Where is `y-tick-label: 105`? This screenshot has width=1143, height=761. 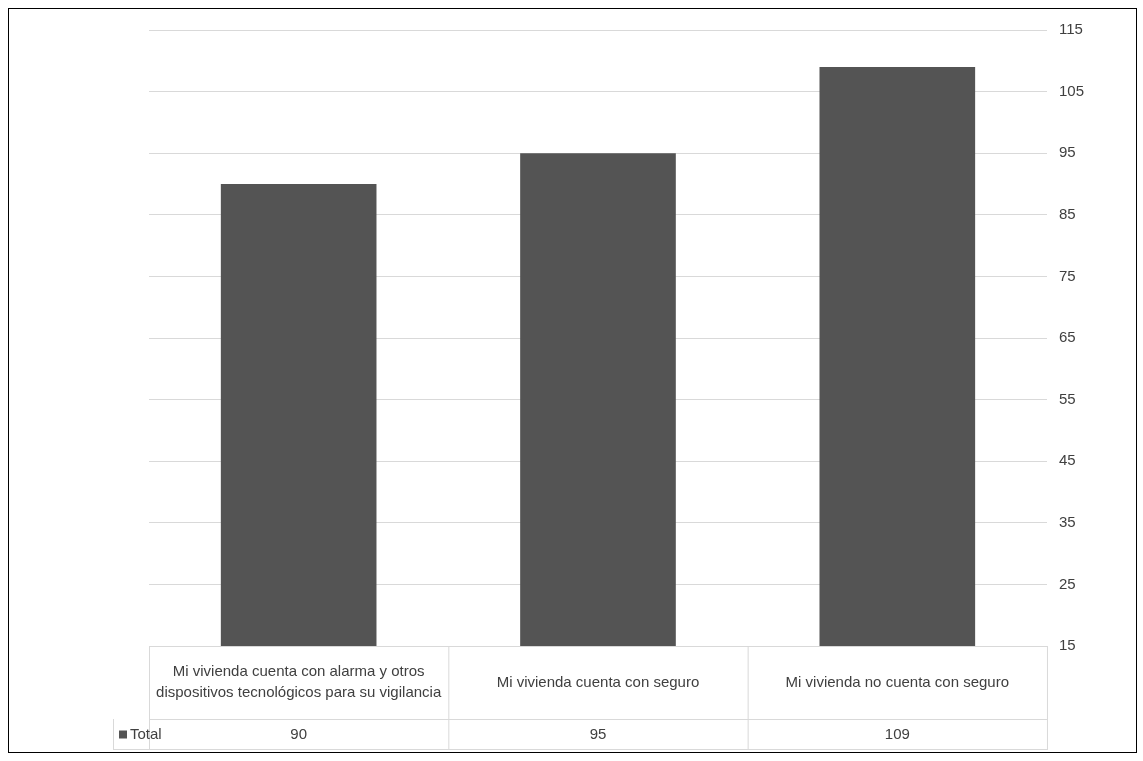 y-tick-label: 105 is located at coordinates (1071, 90).